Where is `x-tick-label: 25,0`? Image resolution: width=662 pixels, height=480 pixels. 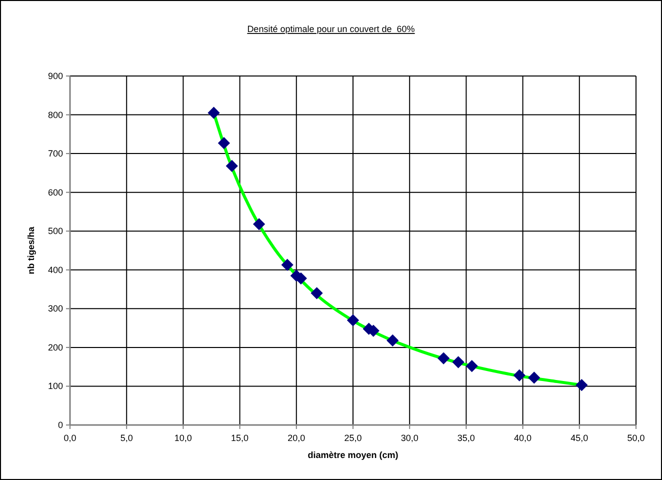
x-tick-label: 25,0 is located at coordinates (353, 438).